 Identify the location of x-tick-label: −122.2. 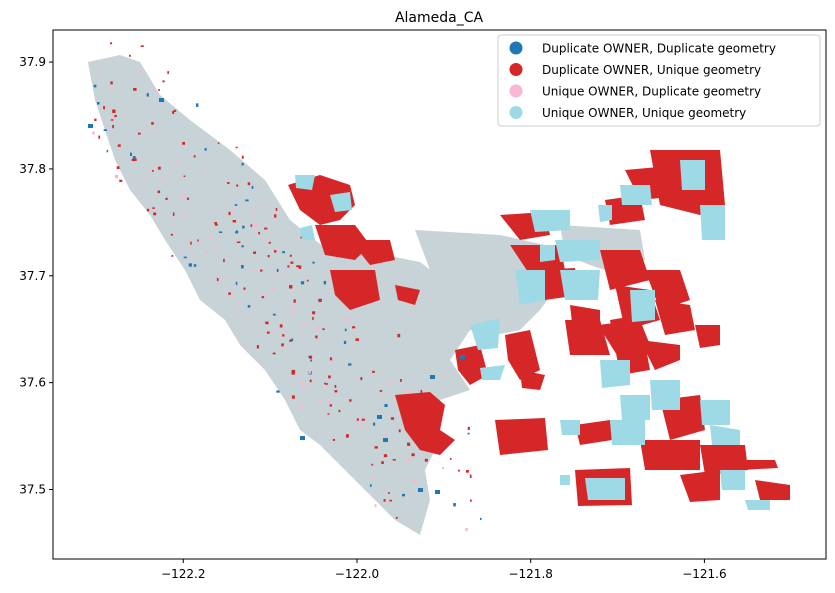
(183, 574).